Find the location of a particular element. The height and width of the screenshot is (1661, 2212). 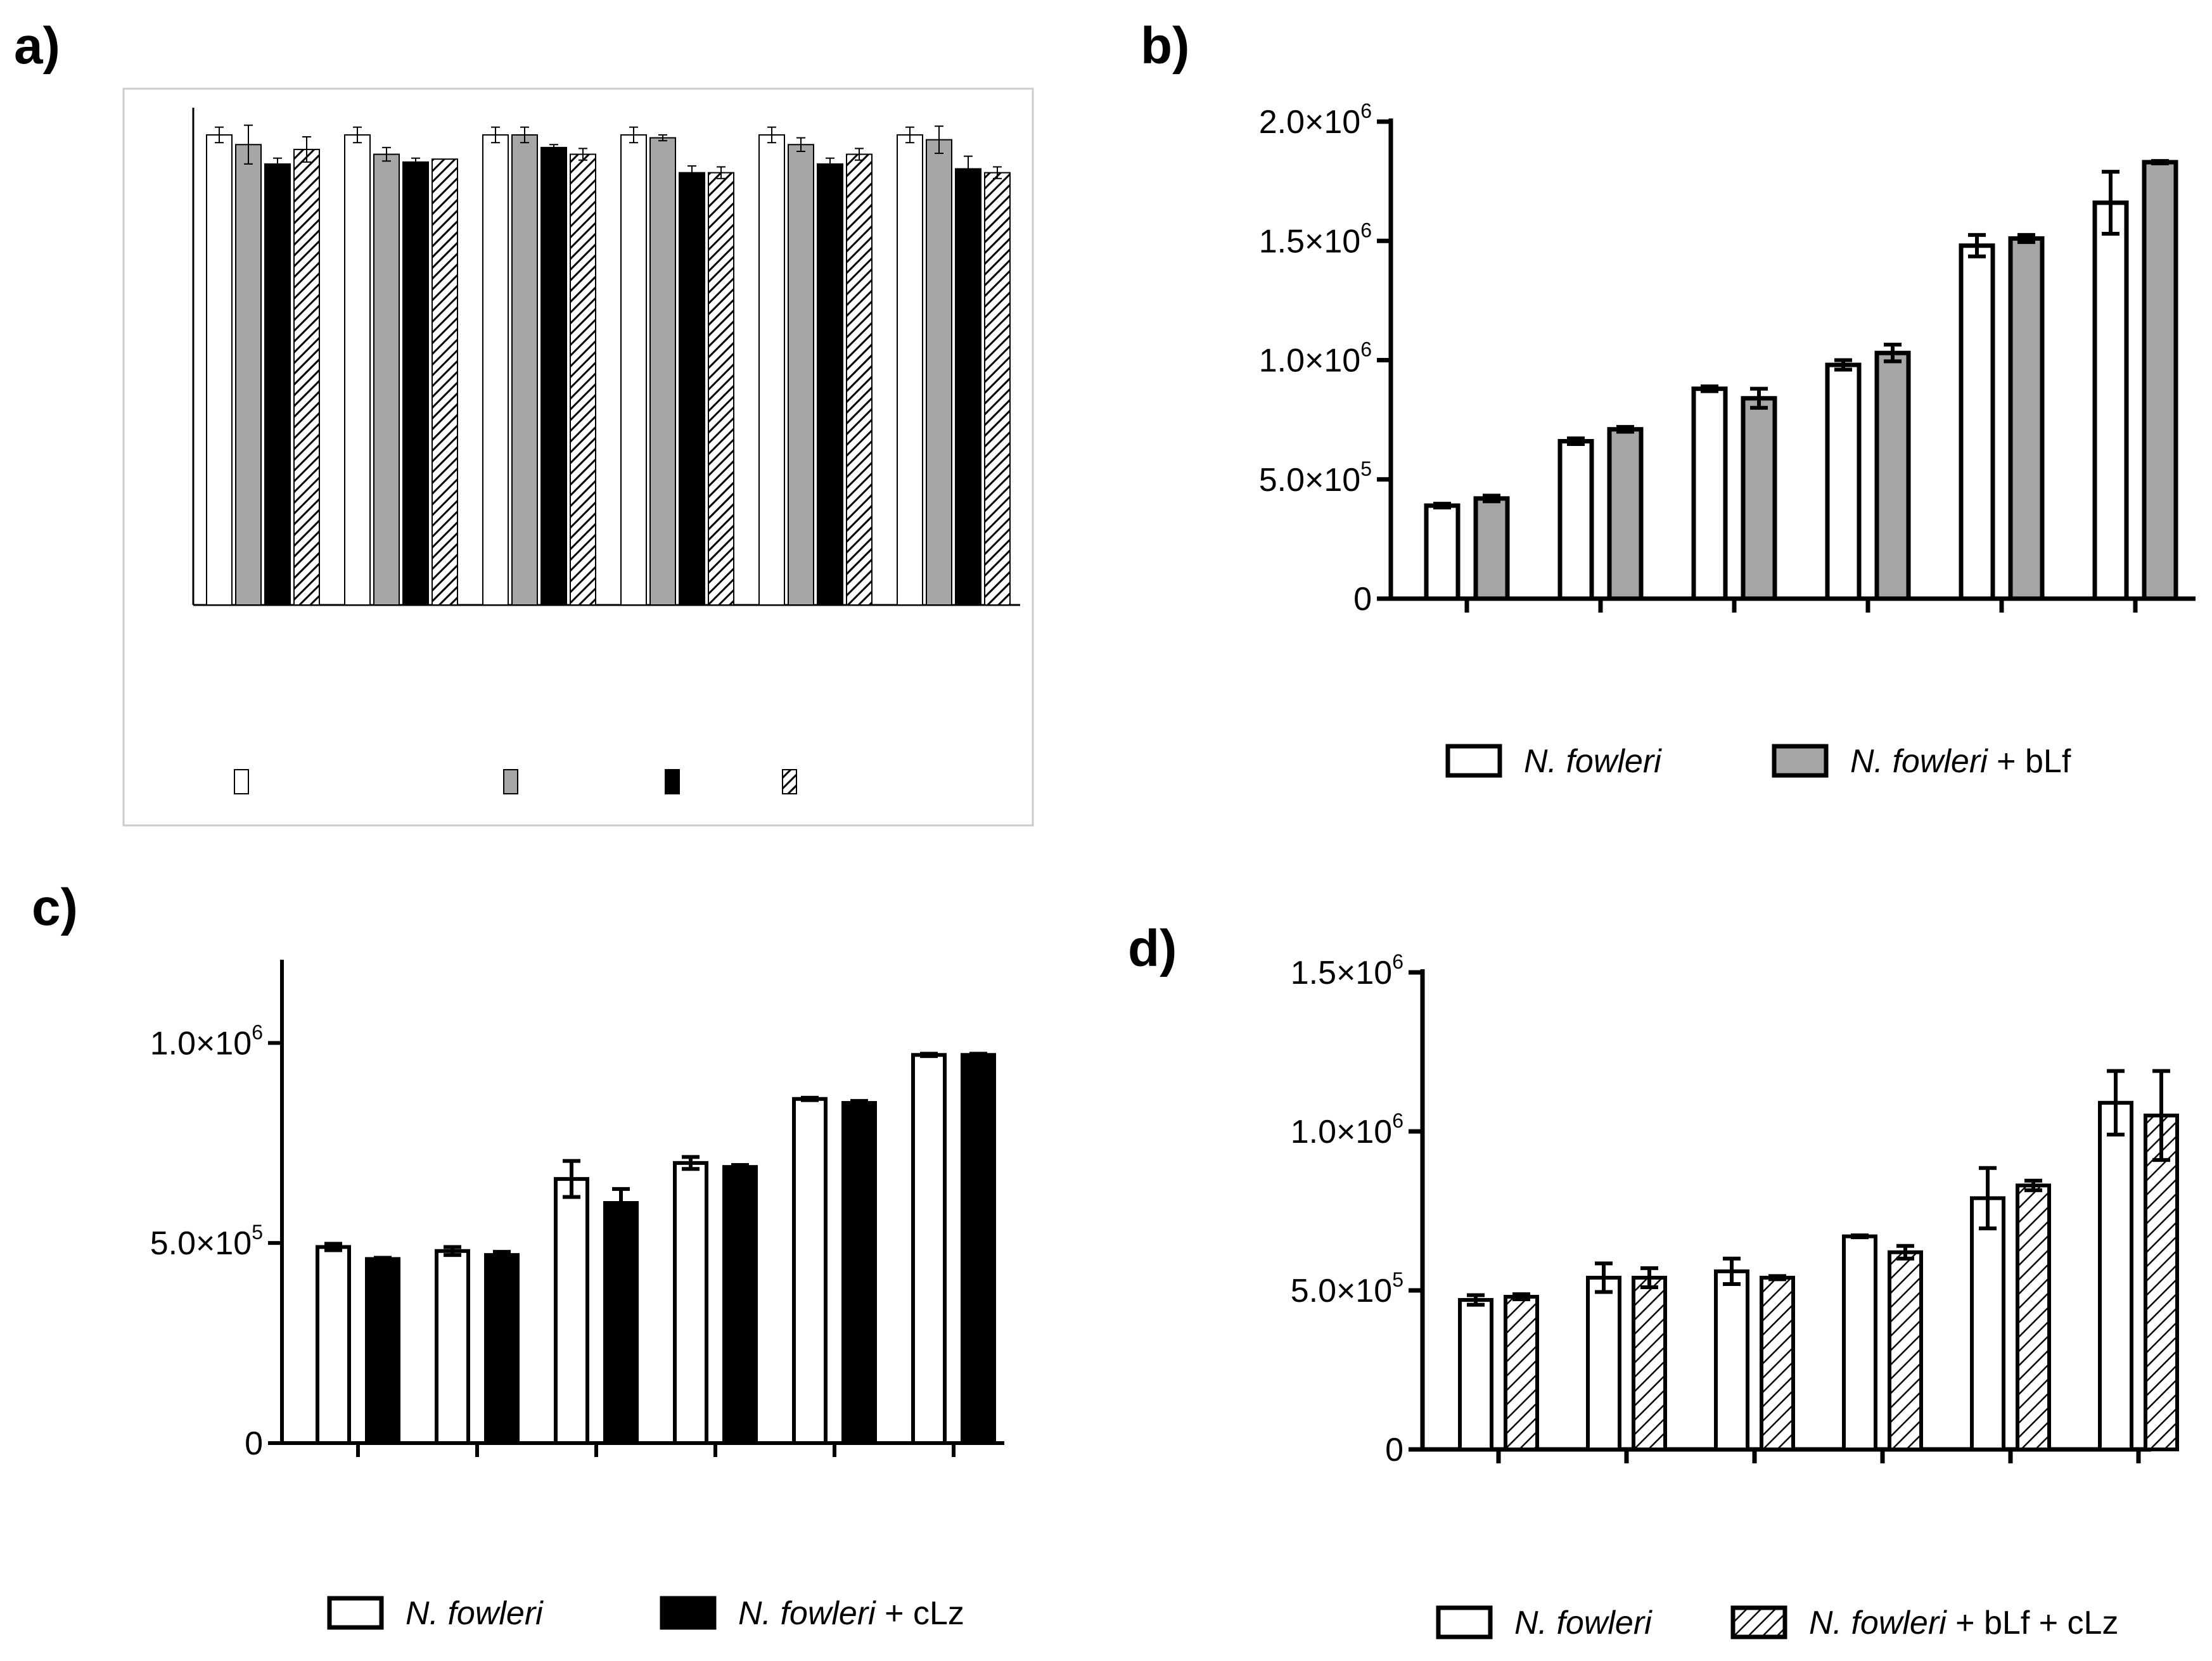

panel-label-c: c) is located at coordinates (55, 907).